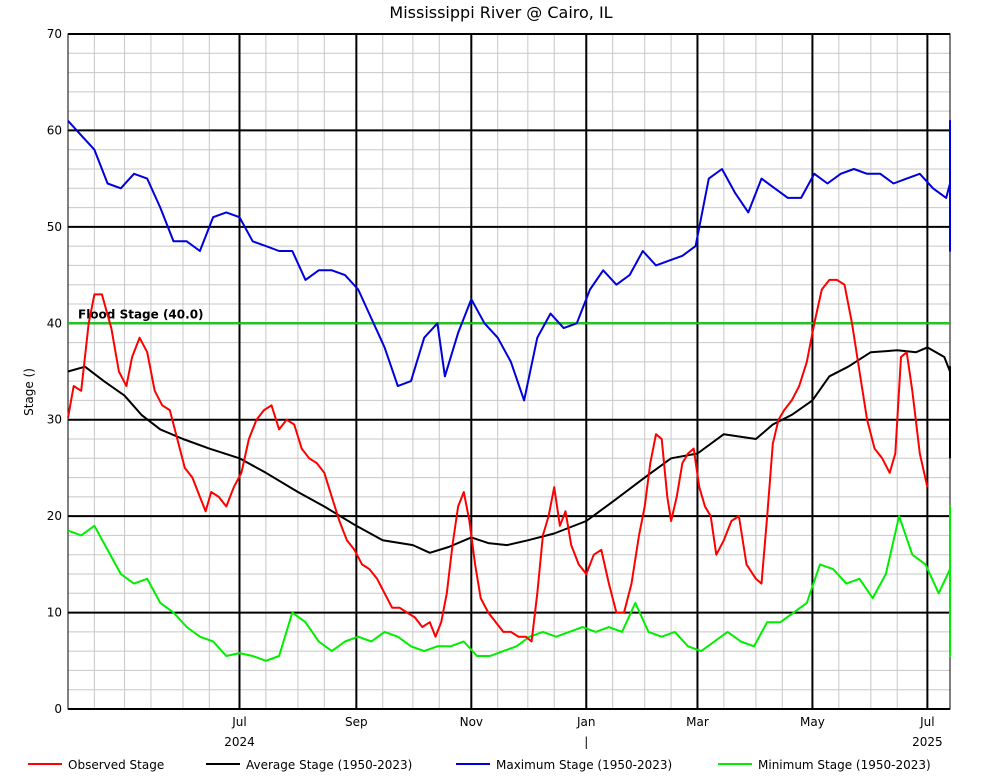  What do you see at coordinates (54, 130) in the screenshot?
I see `y-tick-label: 60` at bounding box center [54, 130].